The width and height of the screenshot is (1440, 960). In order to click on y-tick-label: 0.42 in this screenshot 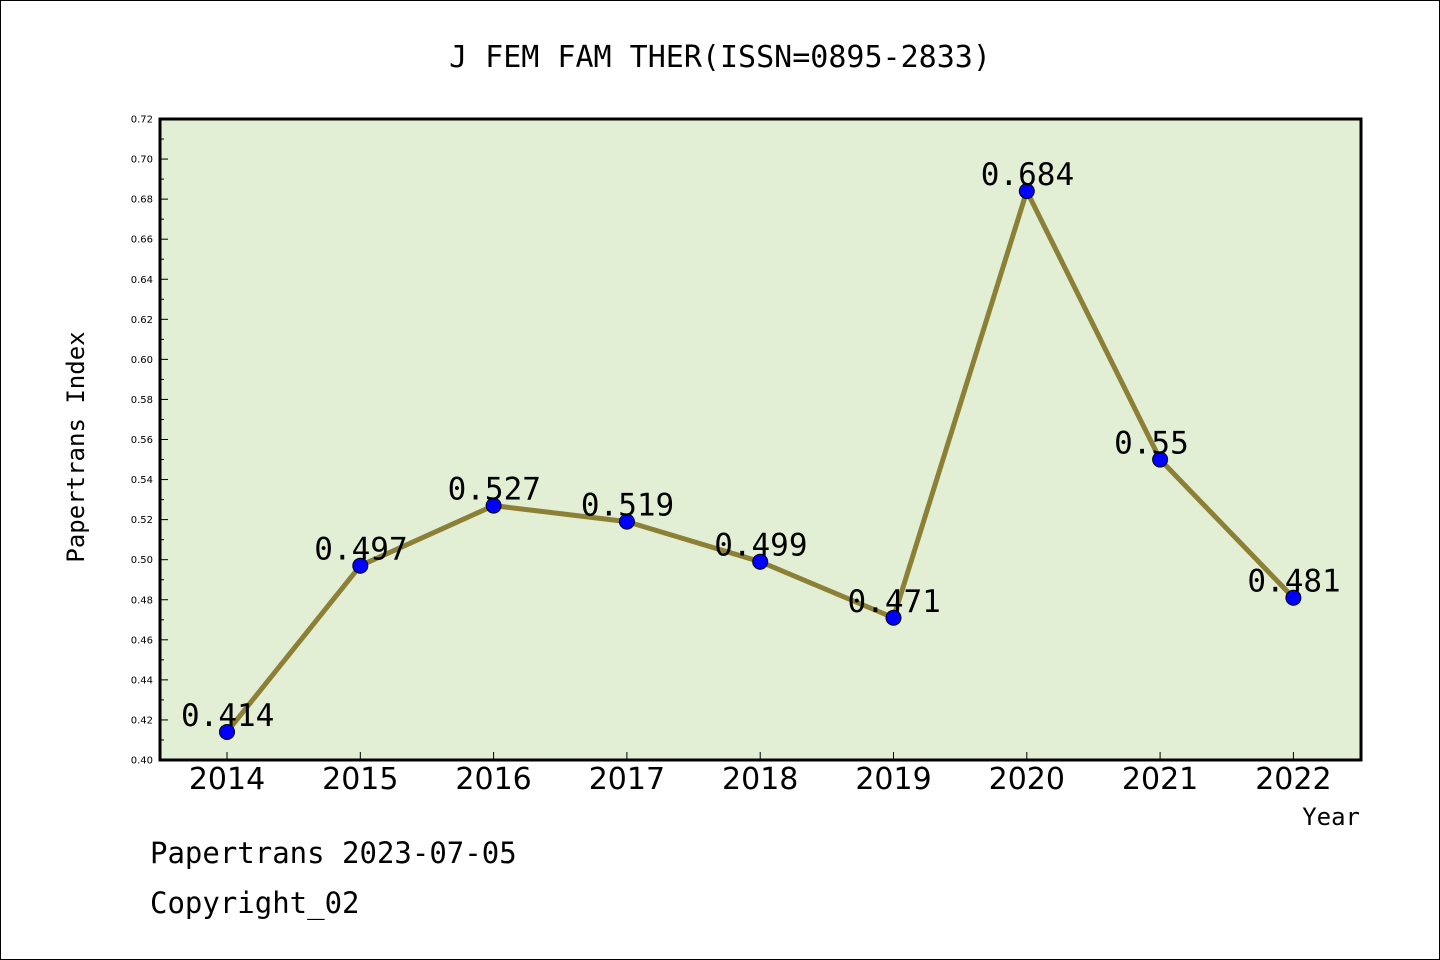, I will do `click(142, 720)`.